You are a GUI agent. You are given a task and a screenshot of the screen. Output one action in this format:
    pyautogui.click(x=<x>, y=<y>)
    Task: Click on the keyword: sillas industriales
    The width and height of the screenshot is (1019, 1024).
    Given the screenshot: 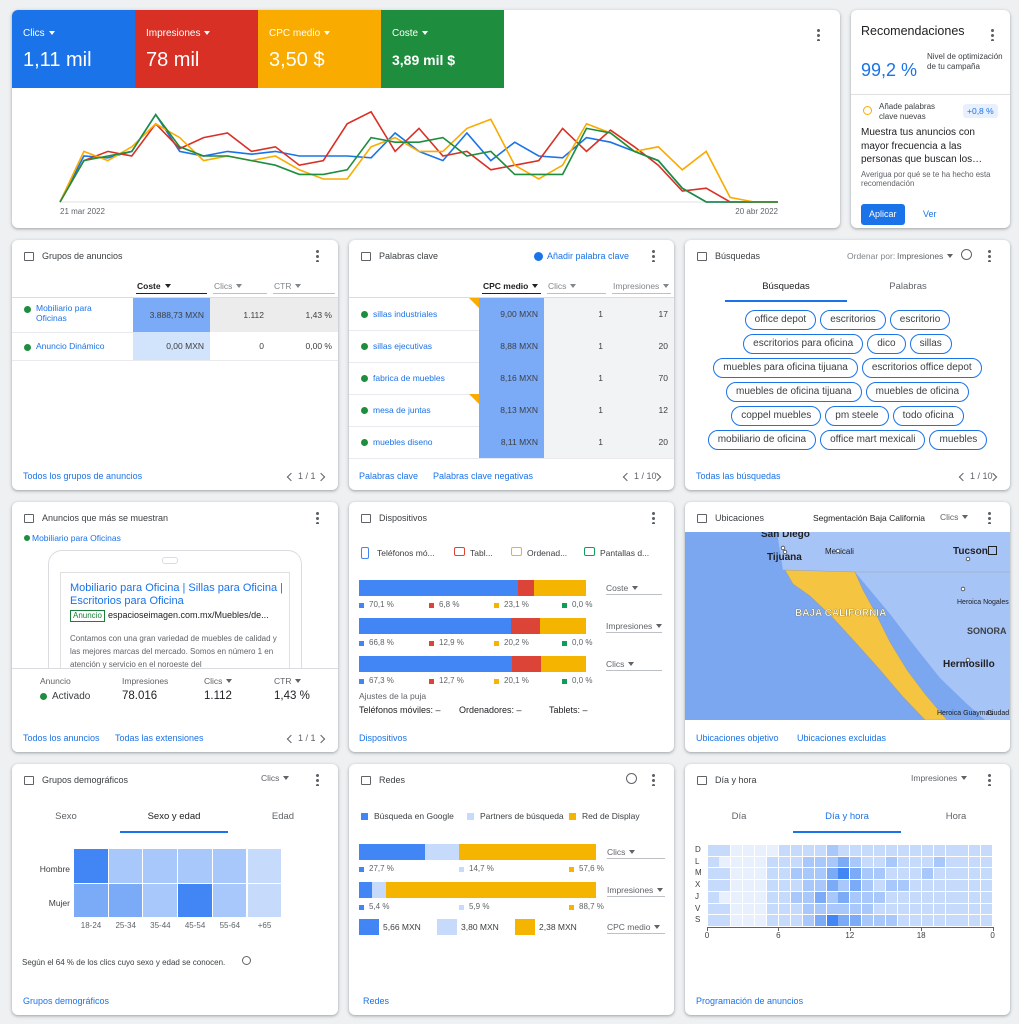 What is the action you would take?
    pyautogui.click(x=405, y=314)
    